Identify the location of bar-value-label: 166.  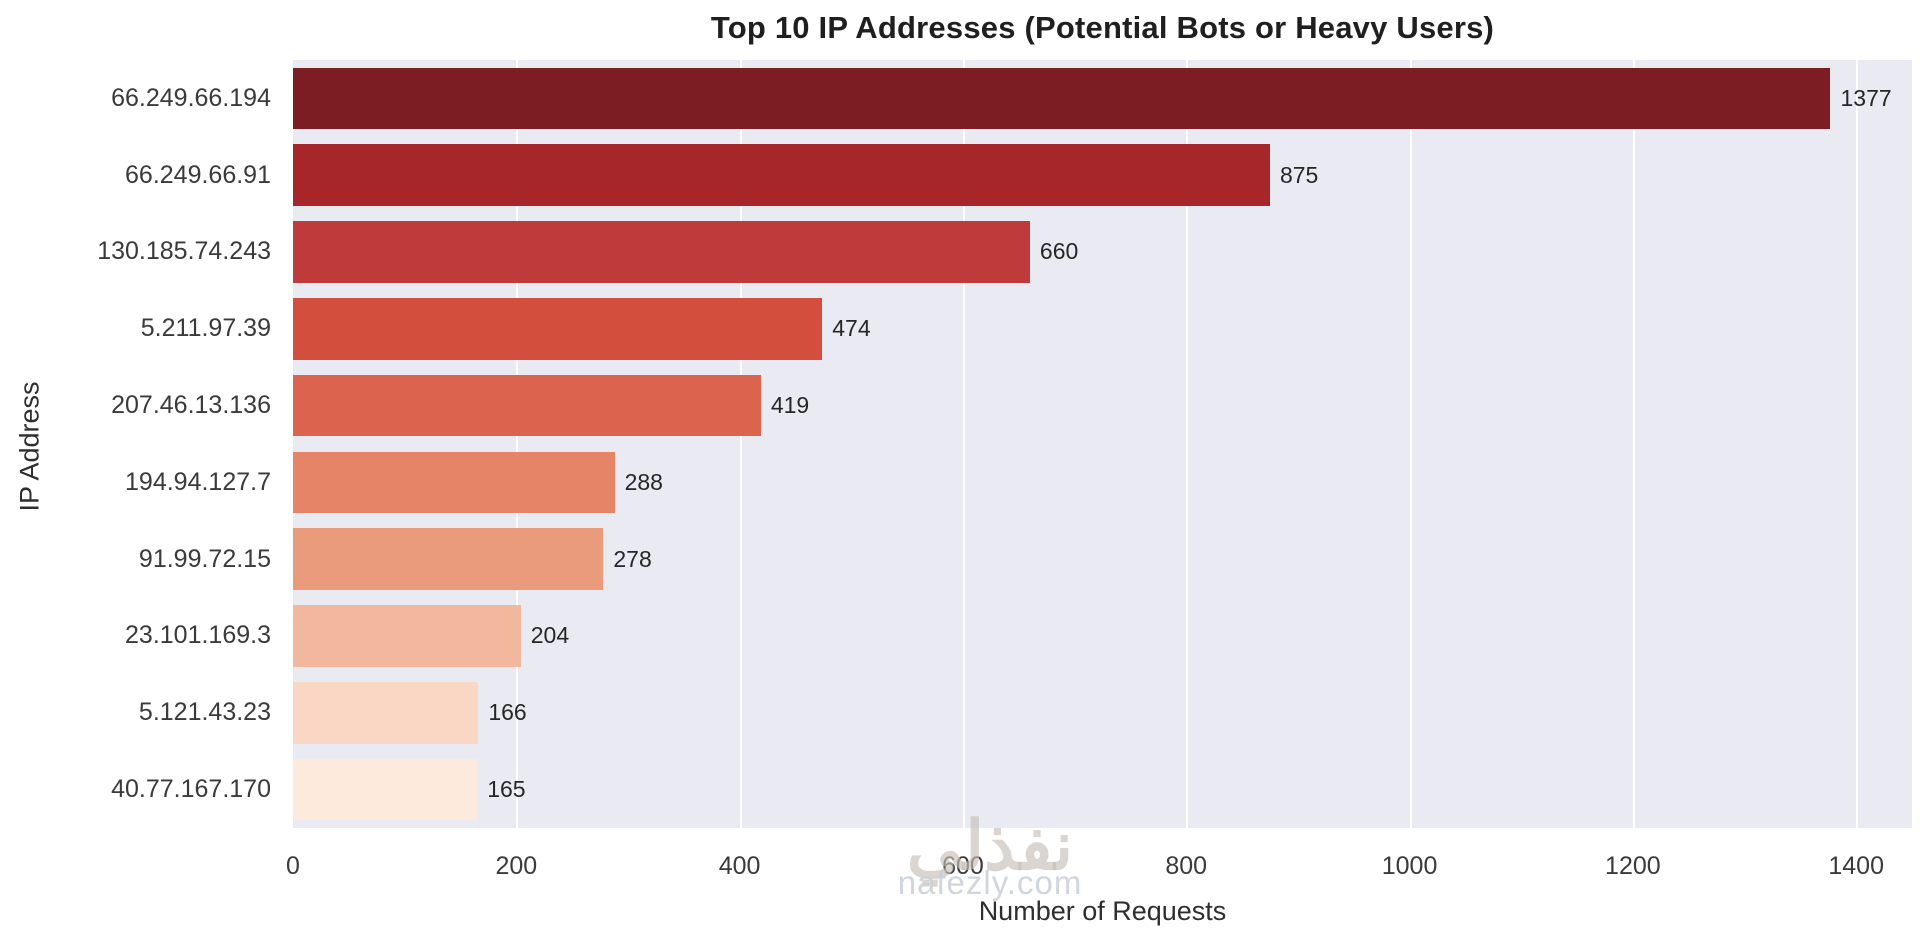
(507, 712).